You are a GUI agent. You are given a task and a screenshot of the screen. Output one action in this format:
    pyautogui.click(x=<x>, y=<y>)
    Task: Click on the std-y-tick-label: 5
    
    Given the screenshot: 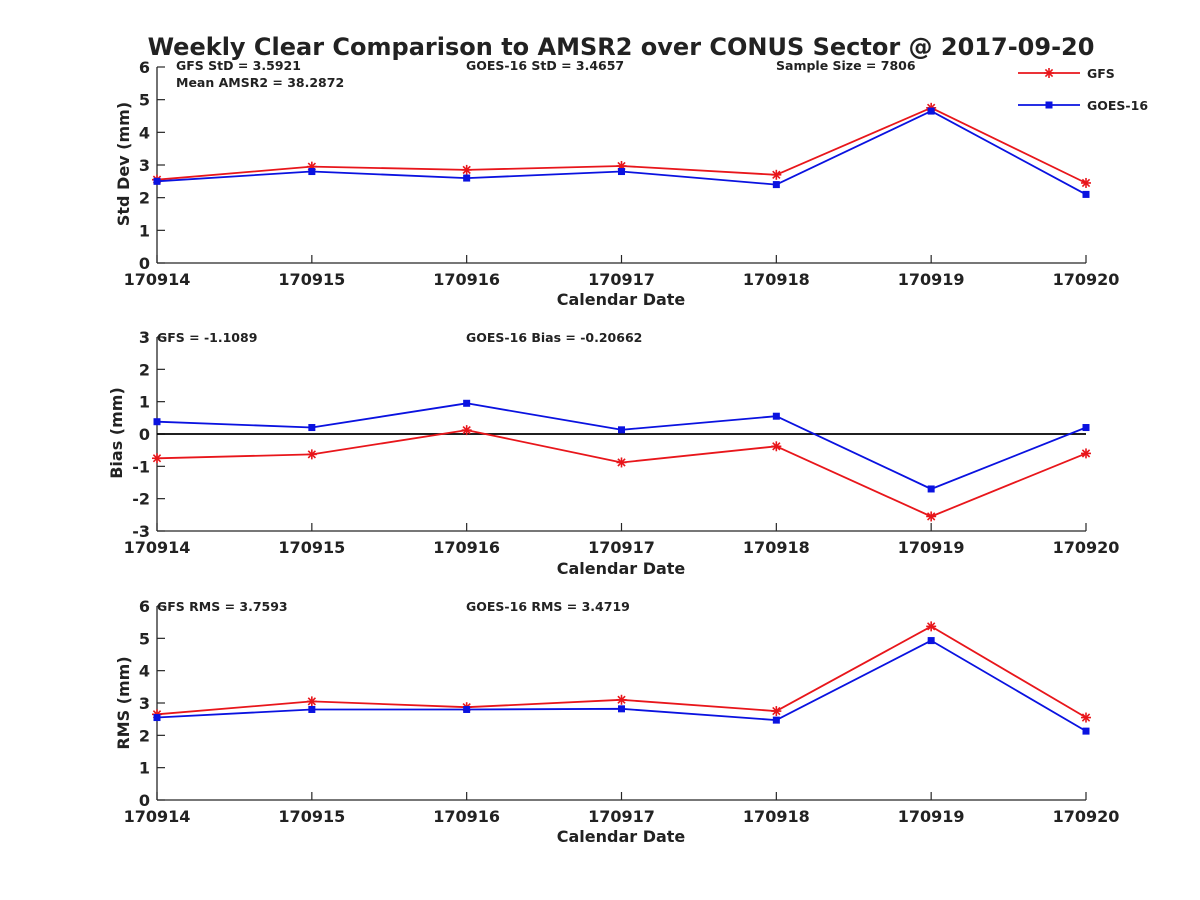 What is the action you would take?
    pyautogui.click(x=144, y=100)
    